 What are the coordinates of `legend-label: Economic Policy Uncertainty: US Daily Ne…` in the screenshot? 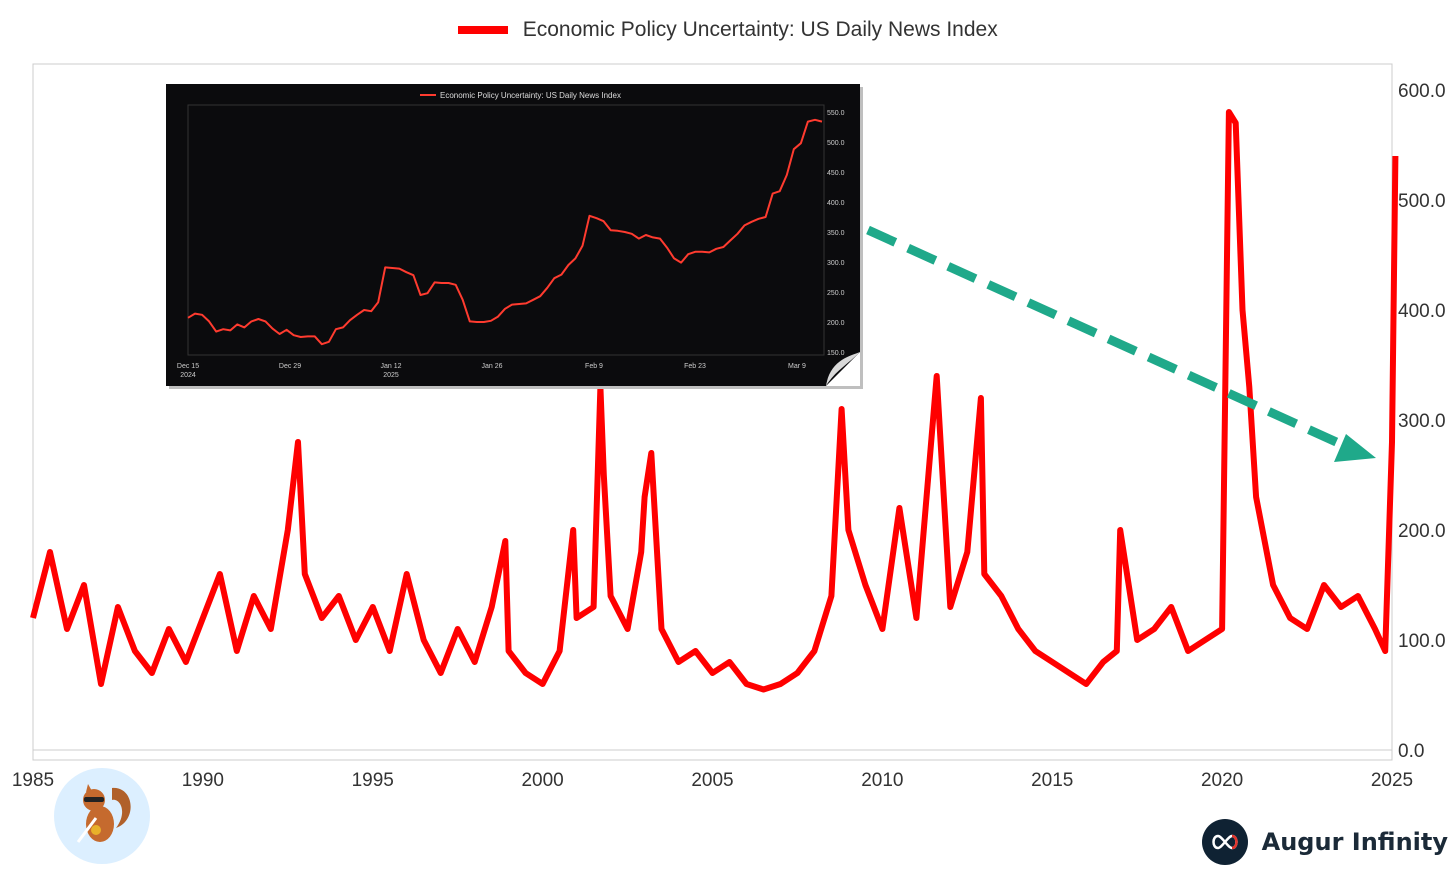 It's located at (760, 29).